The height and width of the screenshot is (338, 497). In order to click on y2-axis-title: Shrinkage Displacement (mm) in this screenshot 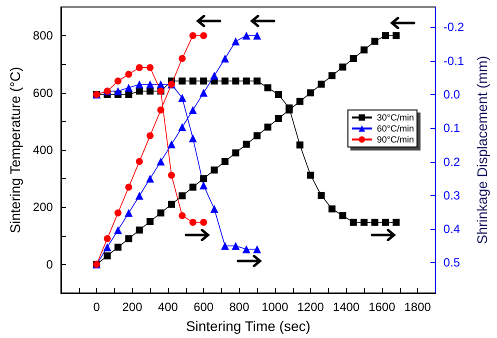, I will do `click(482, 150)`.